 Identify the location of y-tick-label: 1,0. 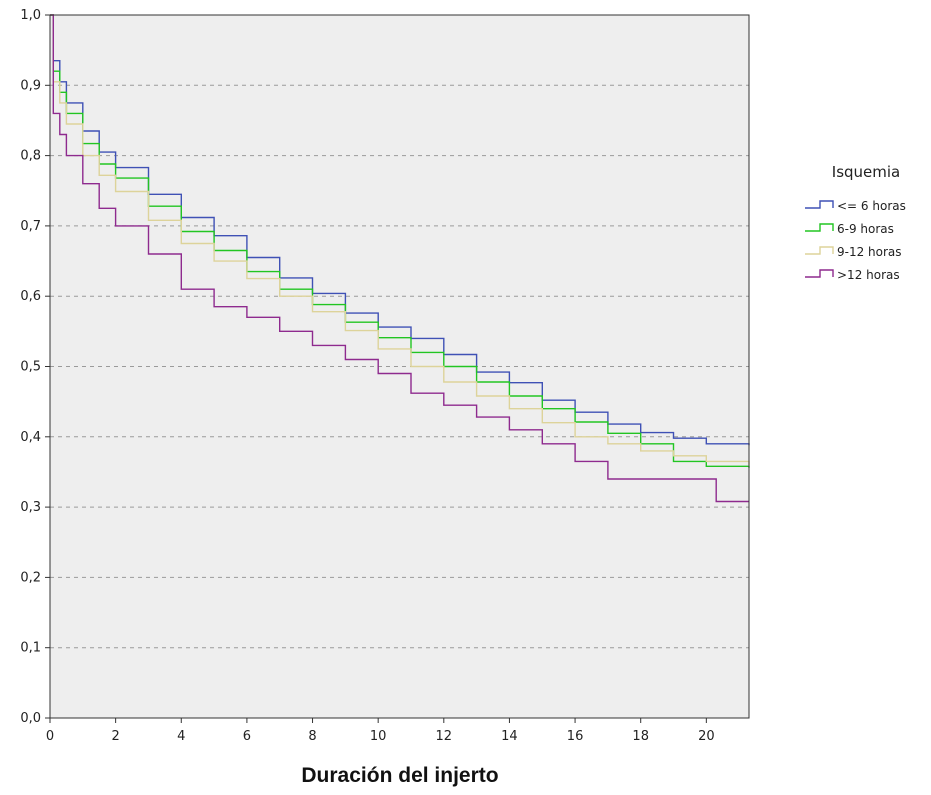
(30, 15).